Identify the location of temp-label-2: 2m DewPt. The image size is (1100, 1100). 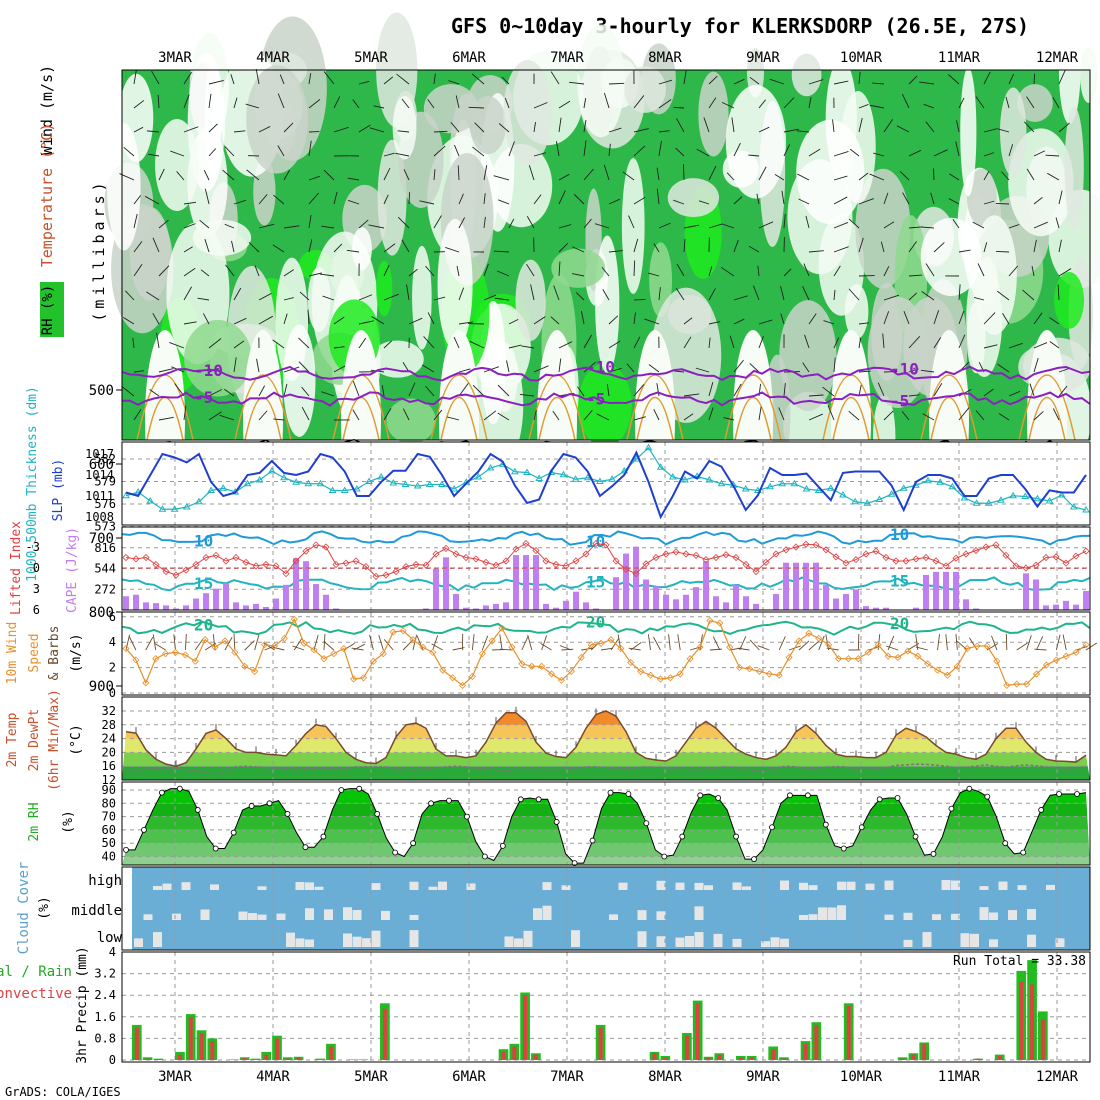
(34, 740).